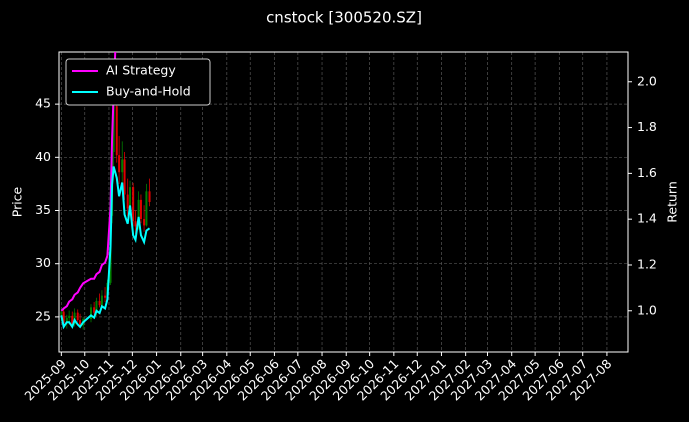 The image size is (689, 422). What do you see at coordinates (43, 156) in the screenshot?
I see `y-tick-label: 40` at bounding box center [43, 156].